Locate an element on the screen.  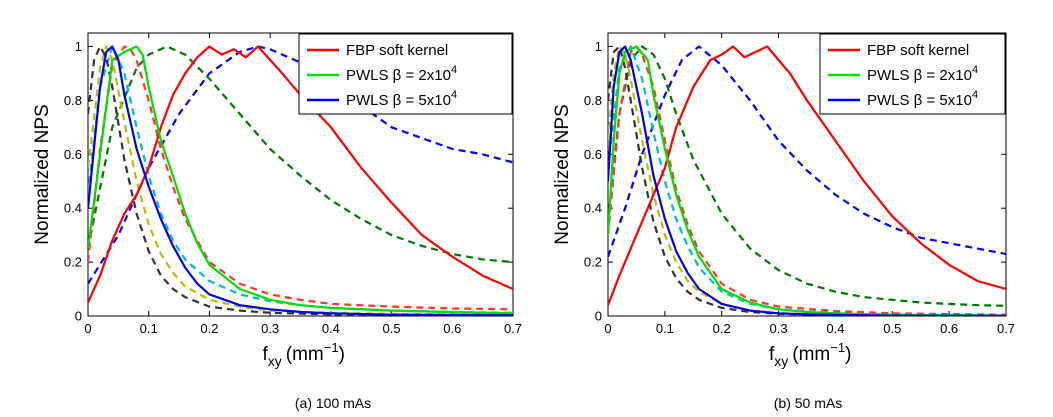
panel-caption: (b) 50 mAs is located at coordinates (808, 403).